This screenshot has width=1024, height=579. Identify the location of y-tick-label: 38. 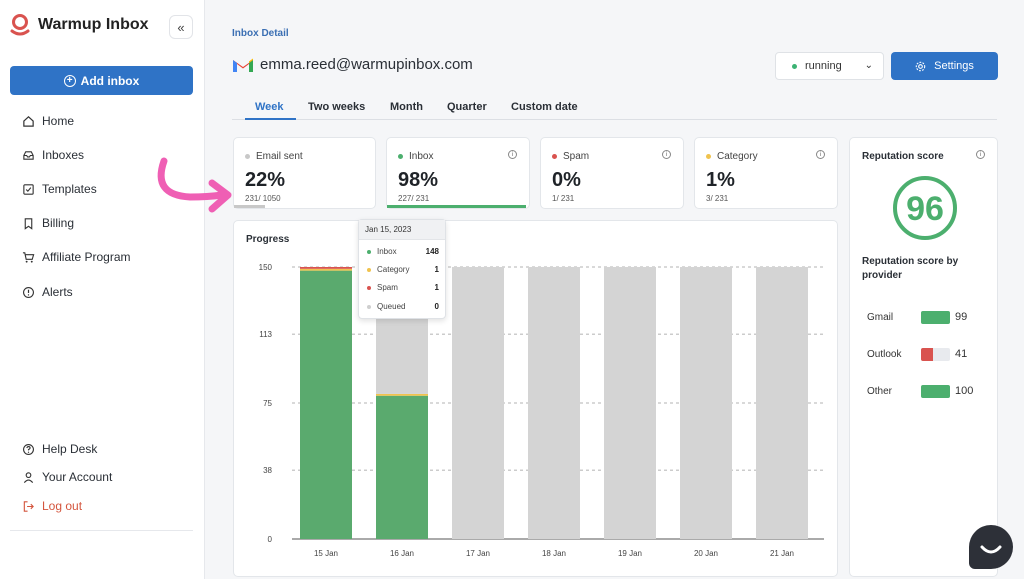
(267, 470).